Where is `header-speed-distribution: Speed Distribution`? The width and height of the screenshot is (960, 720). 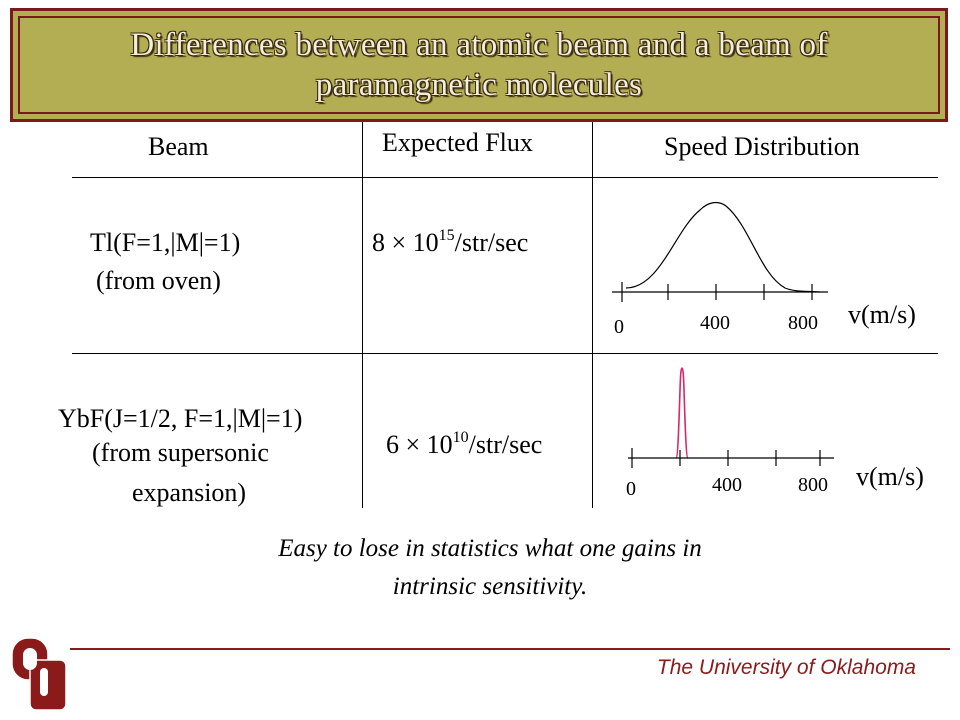 header-speed-distribution: Speed Distribution is located at coordinates (762, 146).